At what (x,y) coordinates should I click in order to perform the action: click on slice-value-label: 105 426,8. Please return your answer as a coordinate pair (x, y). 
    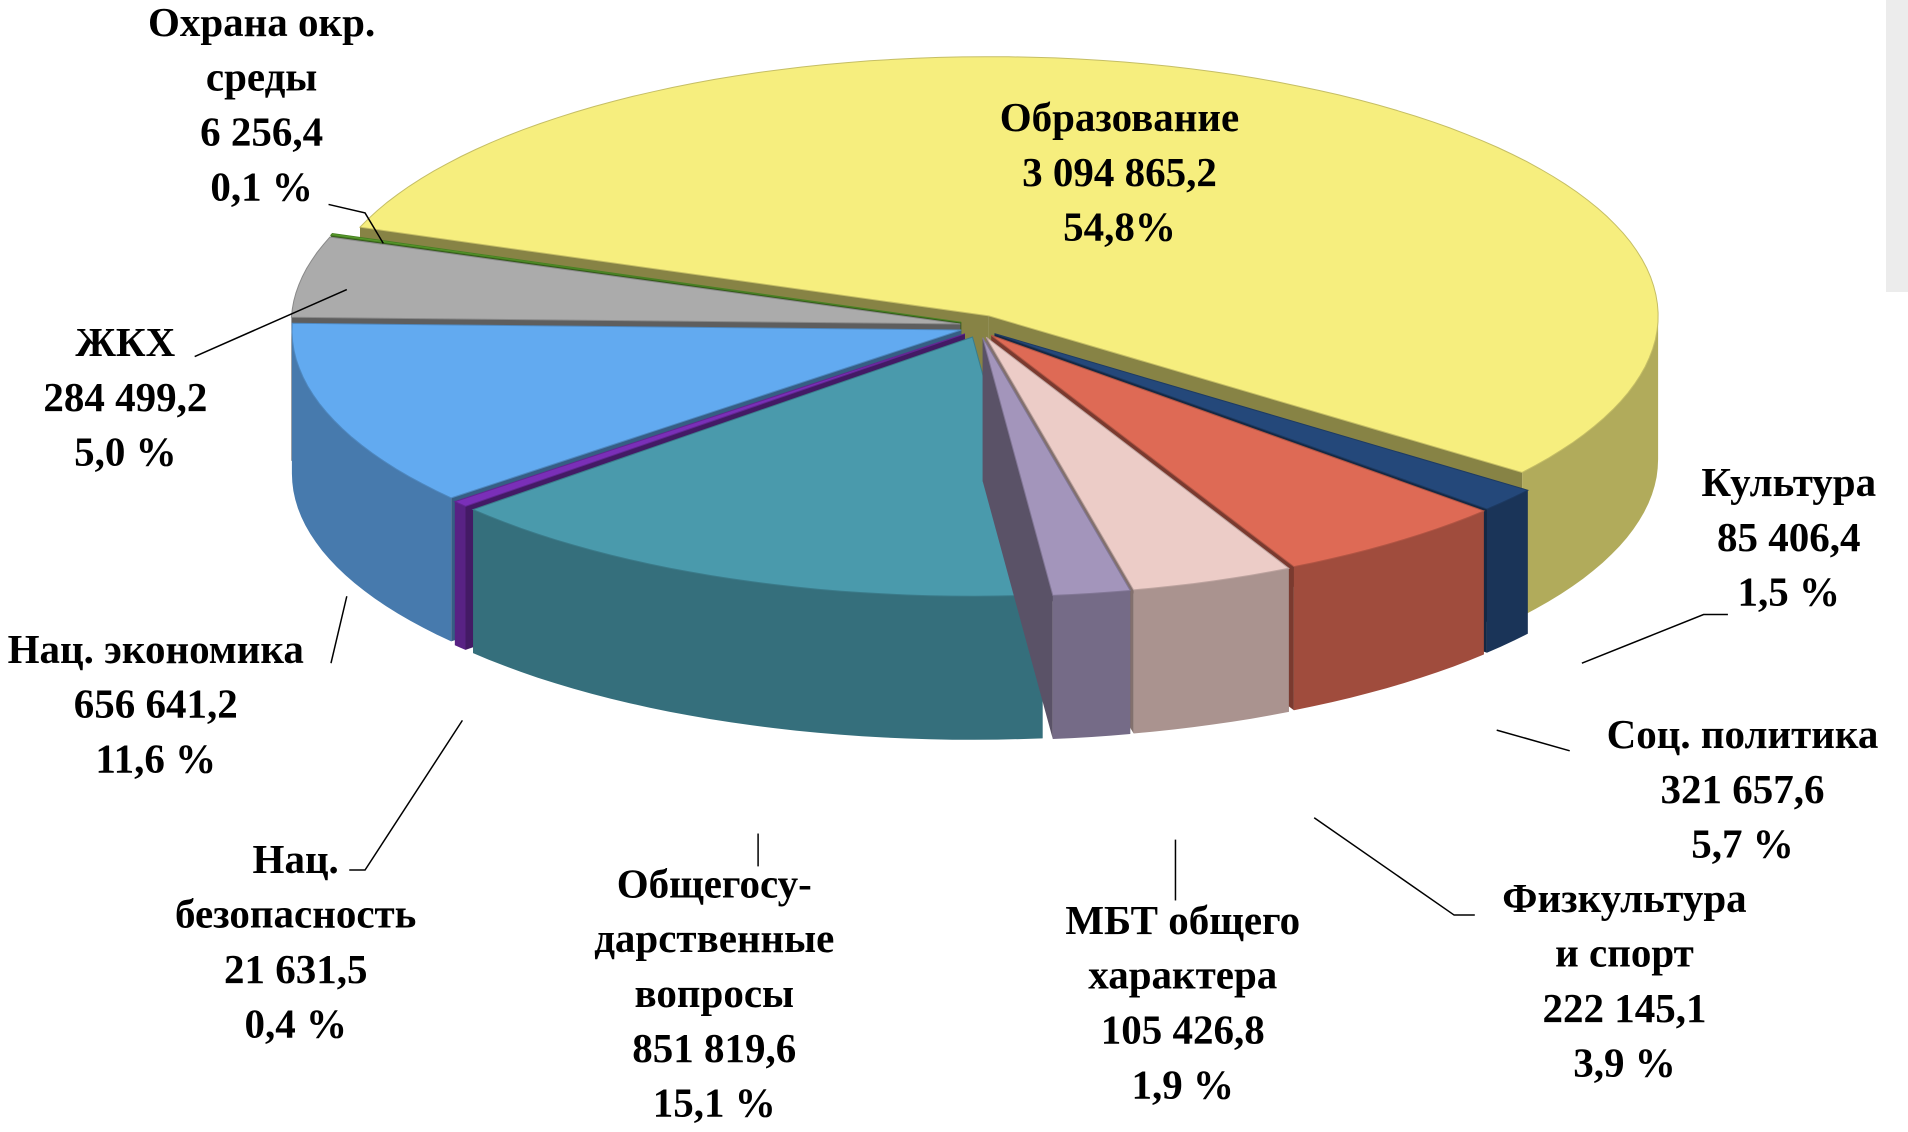
    Looking at the image, I should click on (1183, 1030).